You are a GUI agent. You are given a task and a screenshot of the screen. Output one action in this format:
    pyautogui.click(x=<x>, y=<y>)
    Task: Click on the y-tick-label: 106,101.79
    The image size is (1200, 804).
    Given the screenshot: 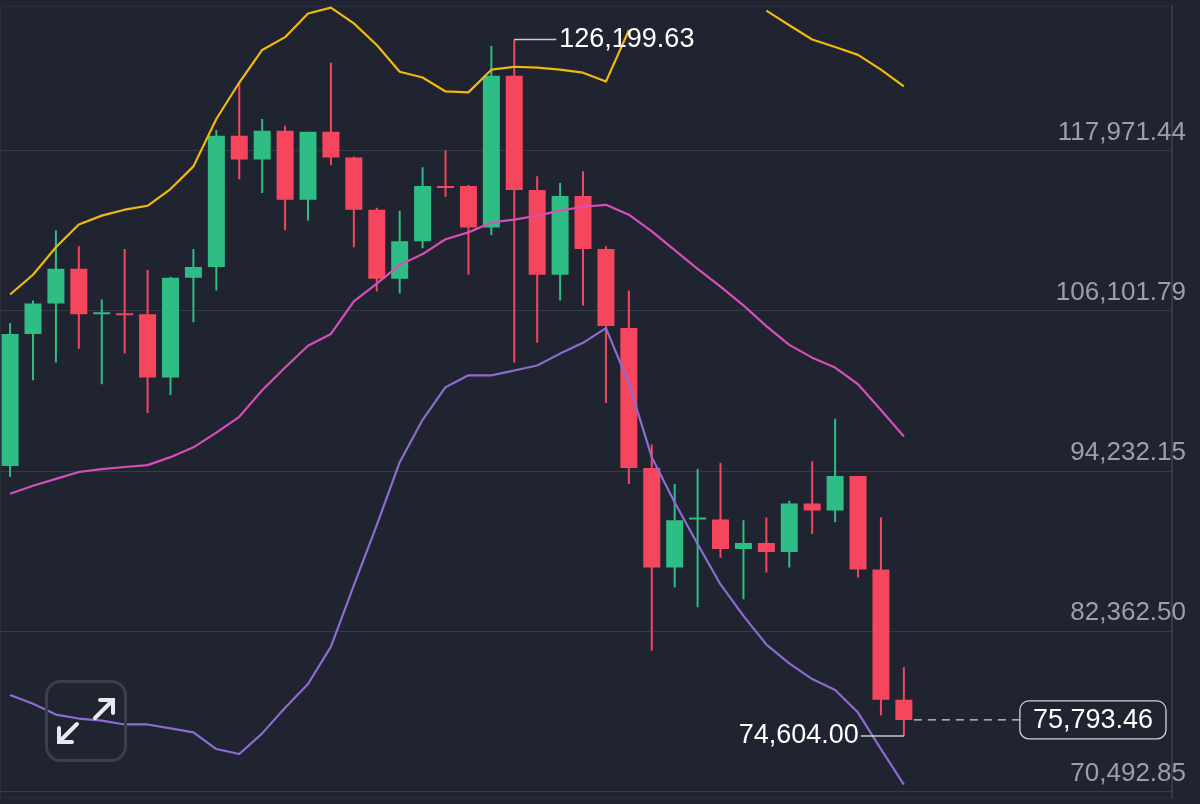 What is the action you would take?
    pyautogui.click(x=1120, y=290)
    